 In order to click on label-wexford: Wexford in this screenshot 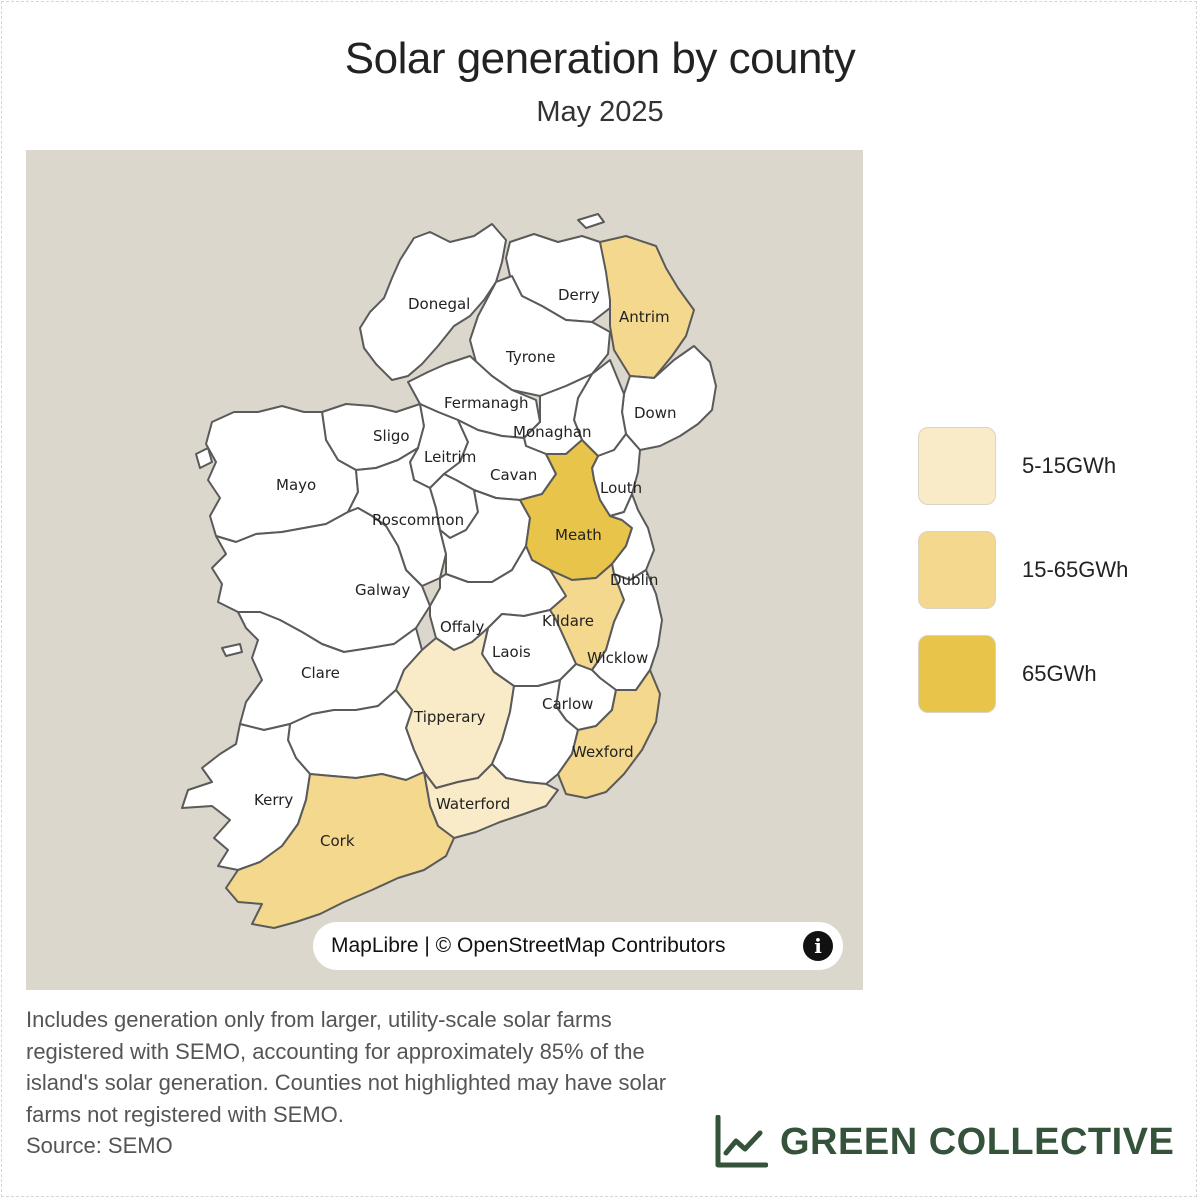, I will do `click(603, 752)`.